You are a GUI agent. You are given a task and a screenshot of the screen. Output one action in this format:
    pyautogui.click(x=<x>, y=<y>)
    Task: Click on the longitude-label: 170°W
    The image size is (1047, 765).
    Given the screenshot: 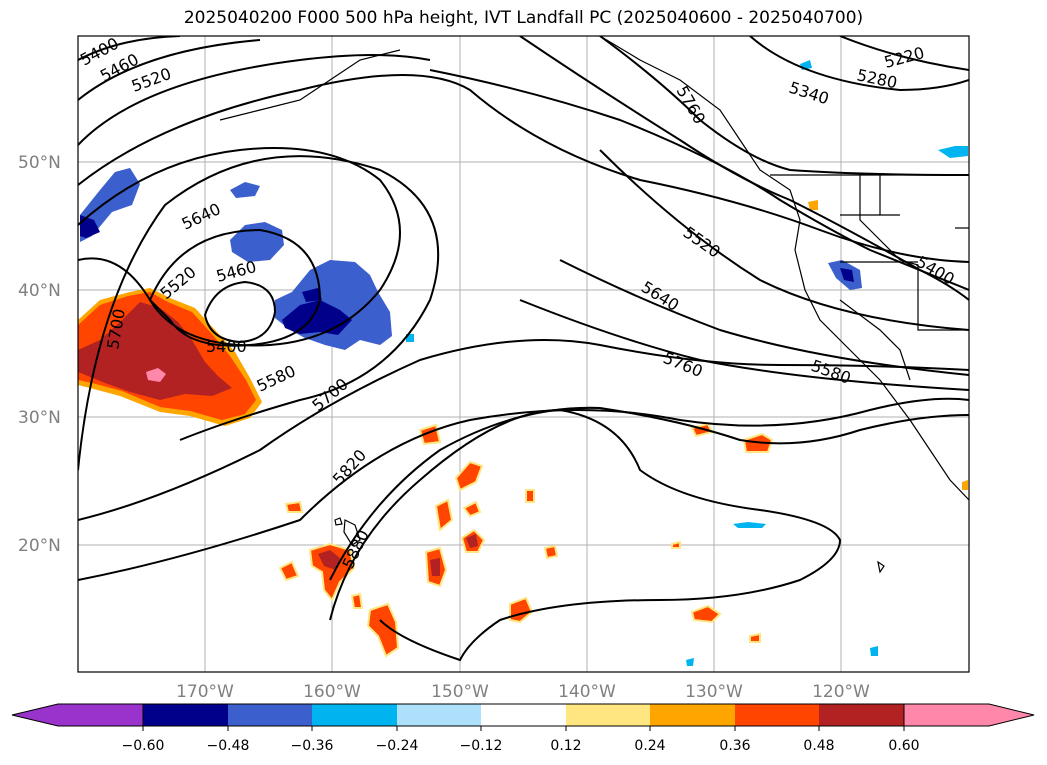 What is the action you would take?
    pyautogui.click(x=205, y=692)
    